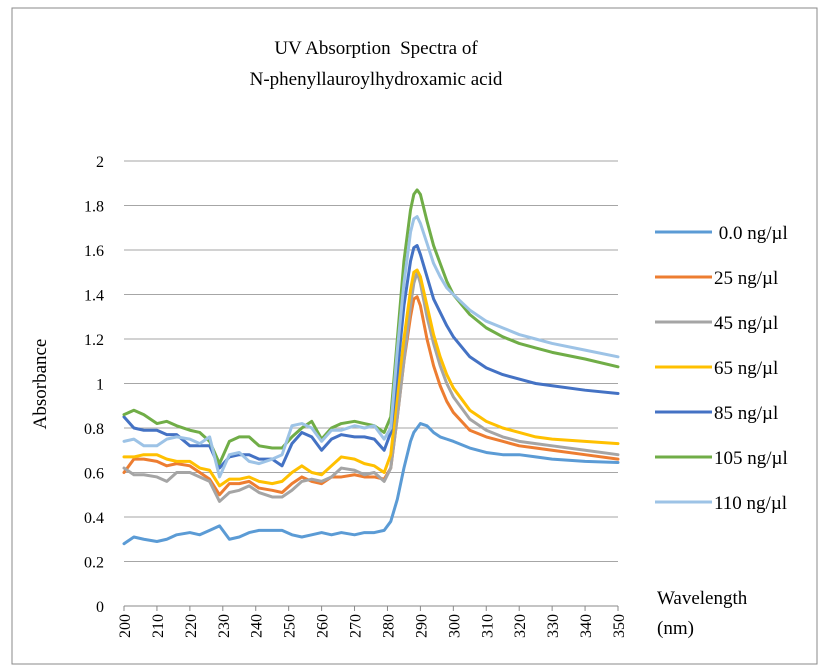 Image resolution: width=826 pixels, height=669 pixels. Describe the element at coordinates (421, 626) in the screenshot. I see `x-tick-label: 290` at that location.